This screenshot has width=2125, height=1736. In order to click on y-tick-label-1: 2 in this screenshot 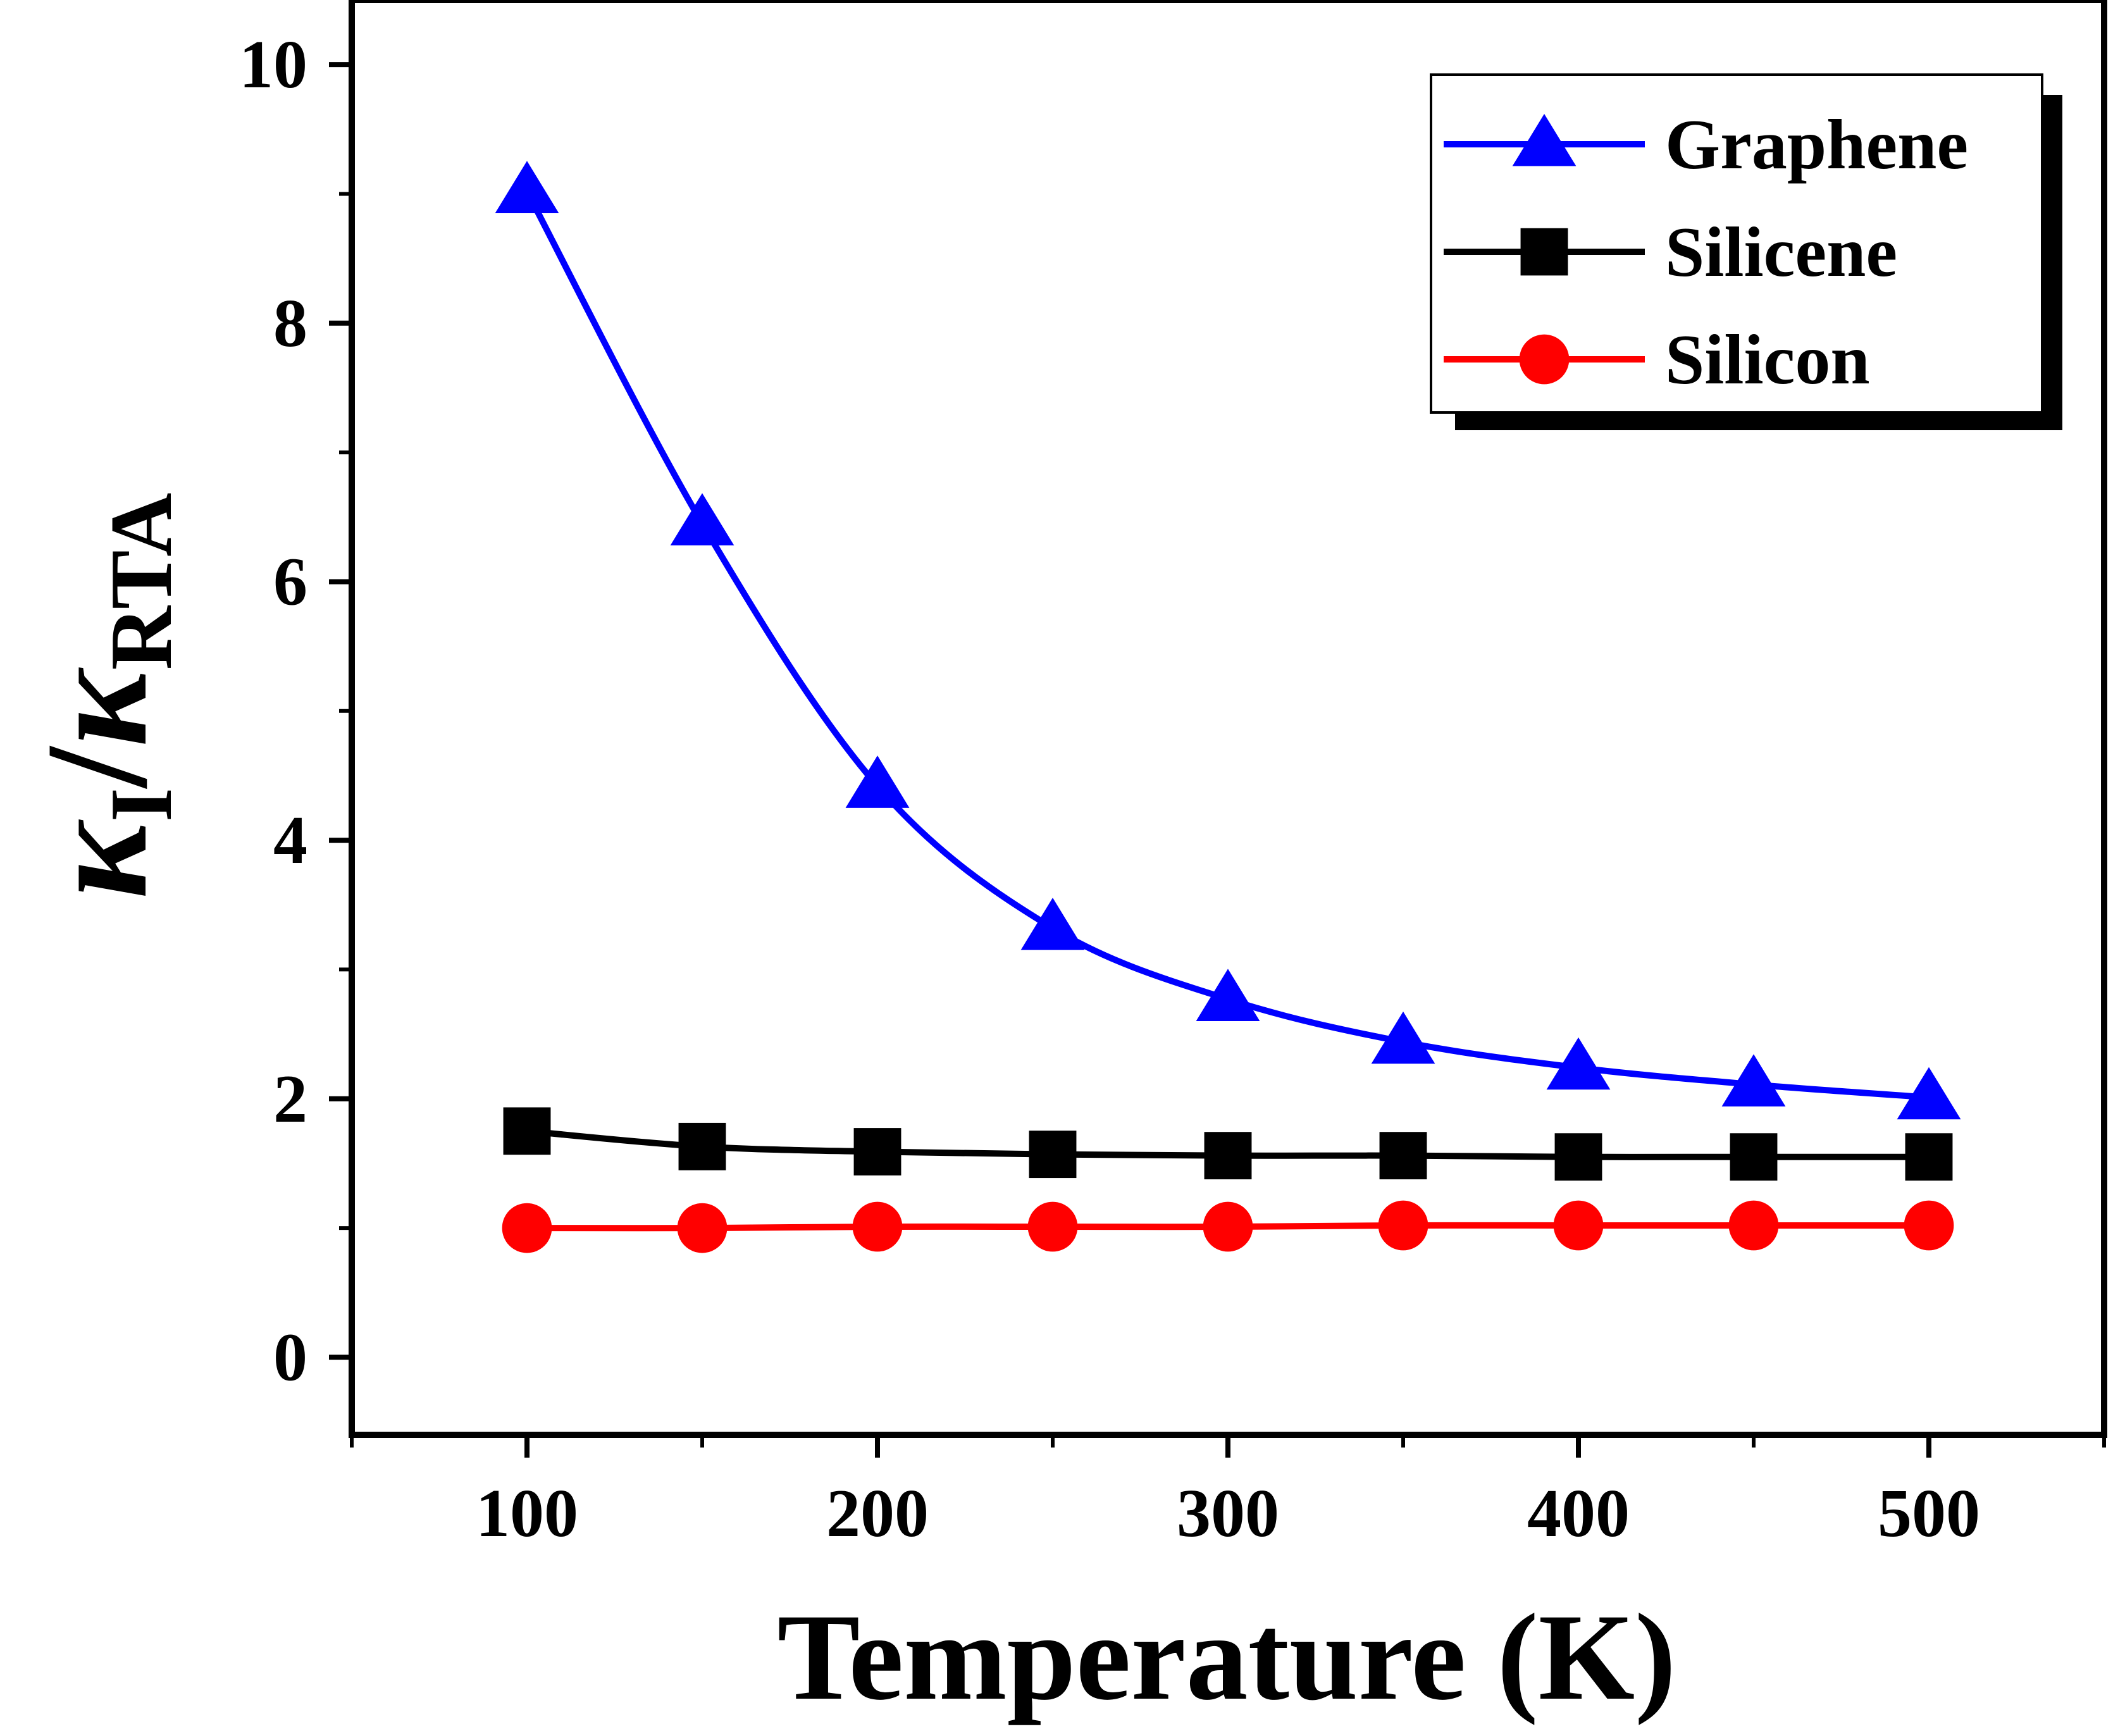, I will do `click(290, 1099)`.